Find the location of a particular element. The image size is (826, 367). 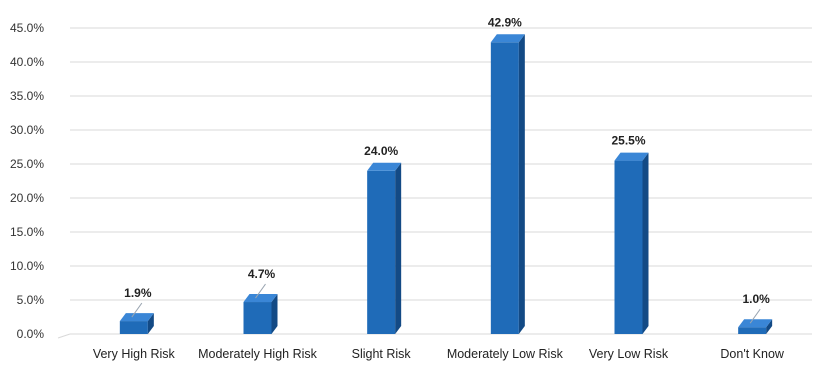

y-tick-label: 35.0% is located at coordinates (27, 96).